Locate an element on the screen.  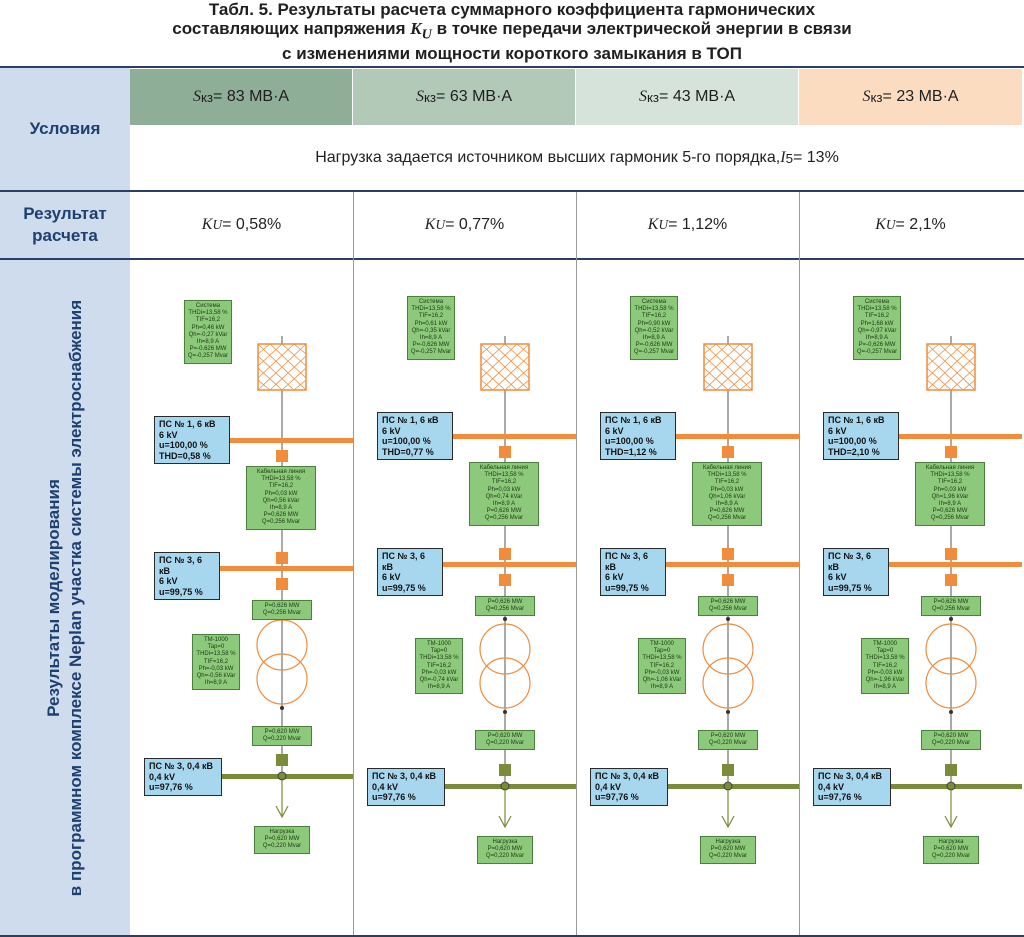
transformer-info-box-line: Qh=-0,74 kVar is located at coordinates (439, 680).